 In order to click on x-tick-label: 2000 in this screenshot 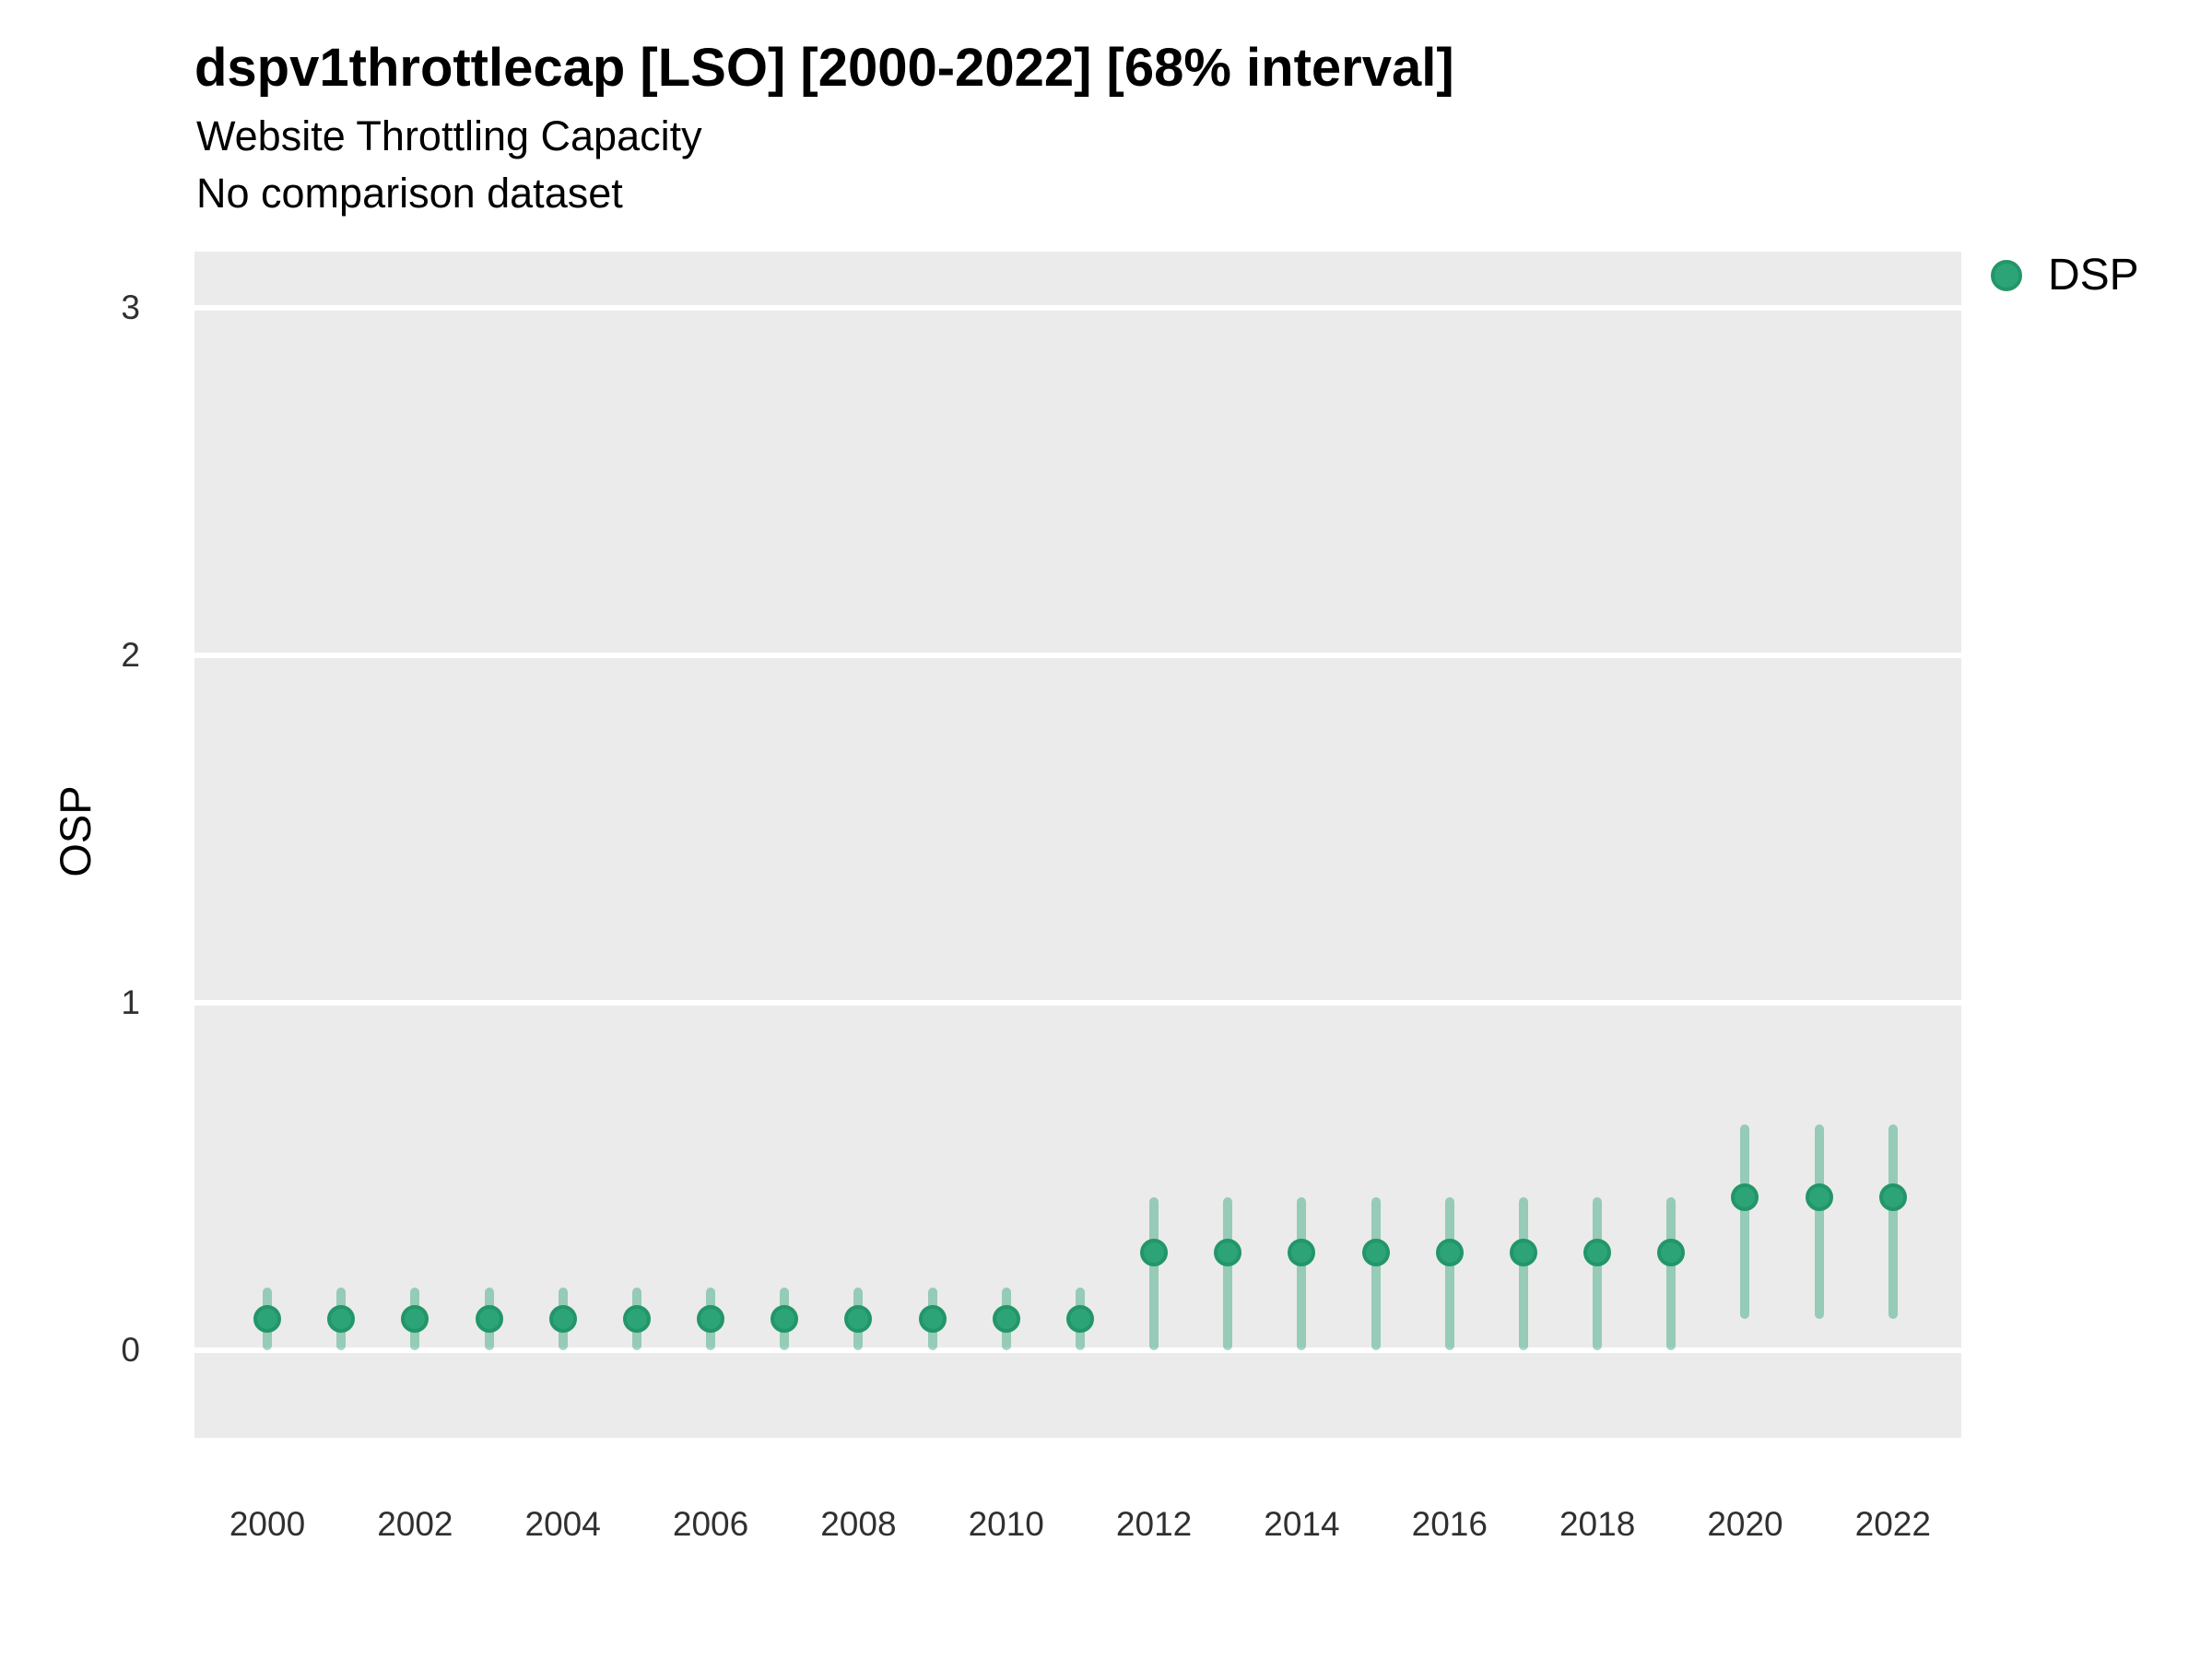, I will do `click(267, 1524)`.